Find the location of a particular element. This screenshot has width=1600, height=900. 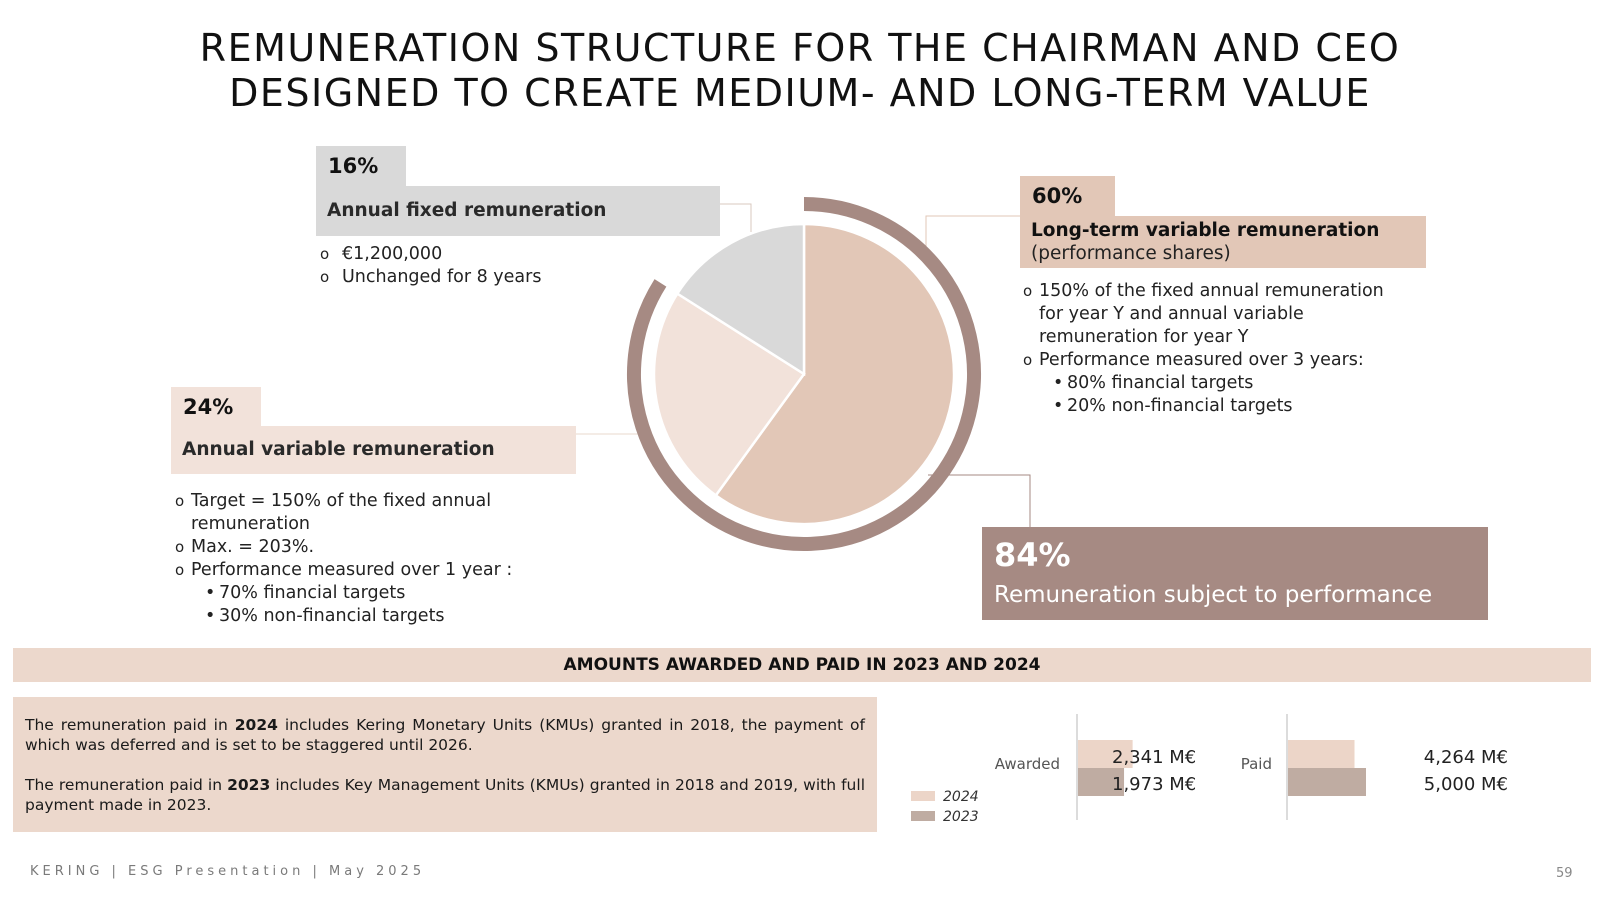

legend-swatch-2023 is located at coordinates (923, 816).